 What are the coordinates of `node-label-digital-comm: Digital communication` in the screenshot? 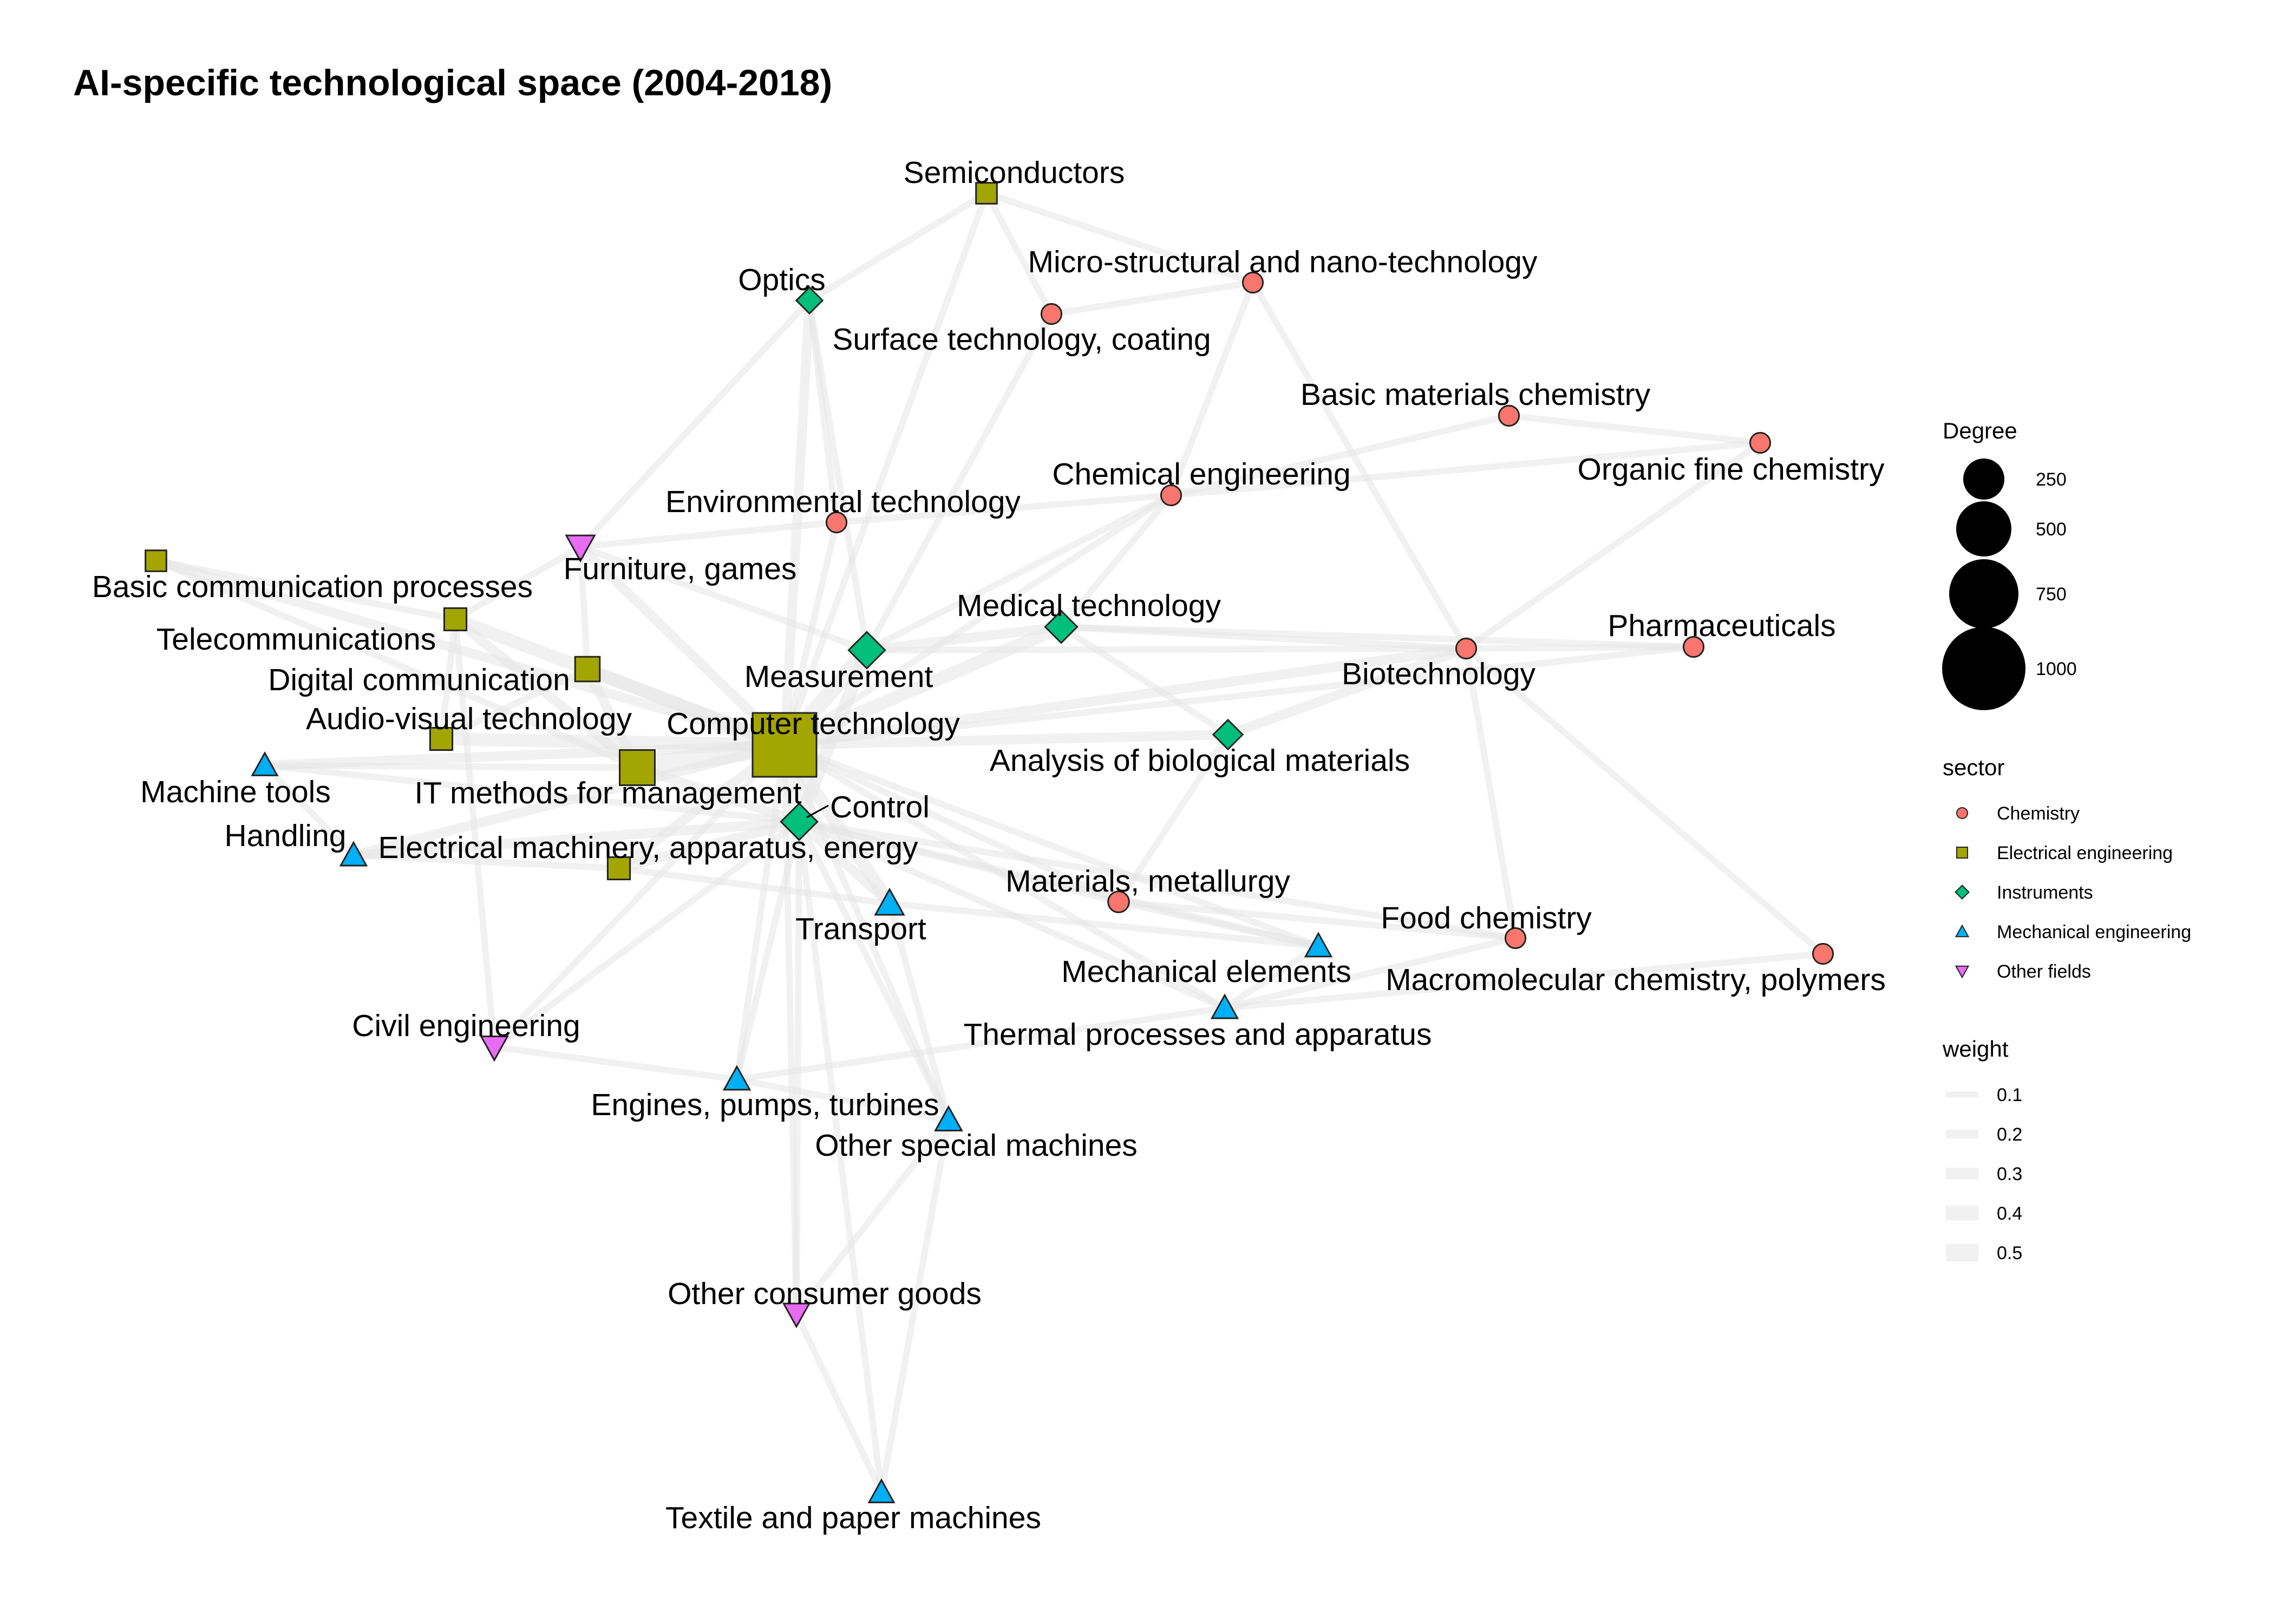 It's located at (419, 680).